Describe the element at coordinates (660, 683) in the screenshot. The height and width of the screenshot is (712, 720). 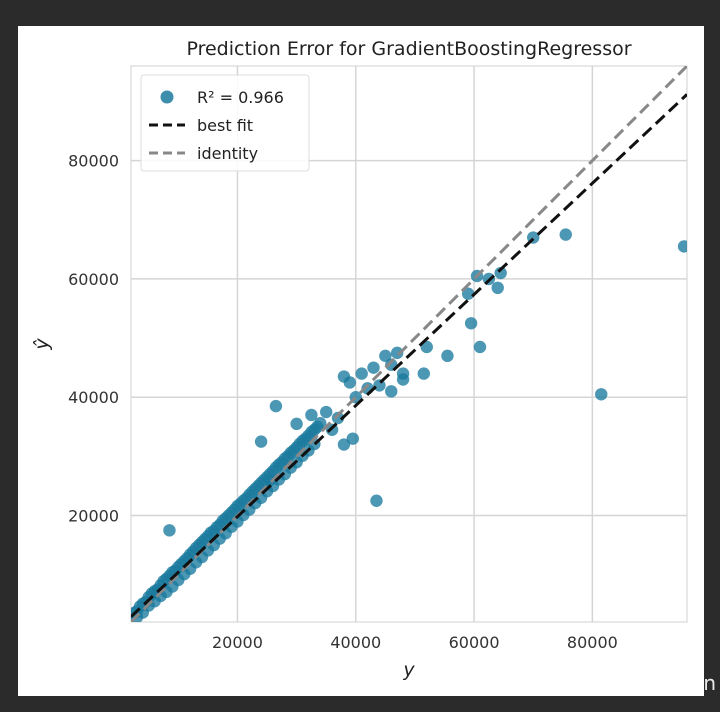
I see `watermark: 知乎 @Alan` at that location.